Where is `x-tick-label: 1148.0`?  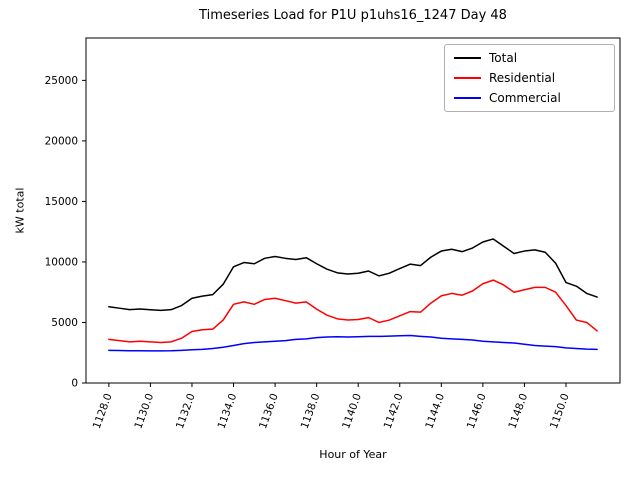 x-tick-label: 1148.0 is located at coordinates (518, 411).